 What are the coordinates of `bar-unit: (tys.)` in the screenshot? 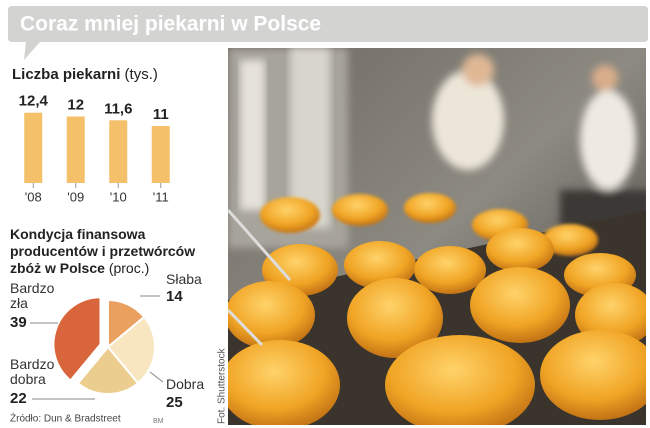 It's located at (141, 74).